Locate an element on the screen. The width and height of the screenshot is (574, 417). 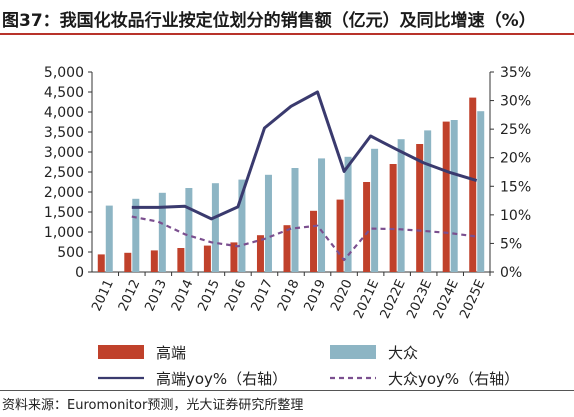
source-note: 资料来源：Euromonitor预测，光大证券研究所整理 is located at coordinates (153, 405).